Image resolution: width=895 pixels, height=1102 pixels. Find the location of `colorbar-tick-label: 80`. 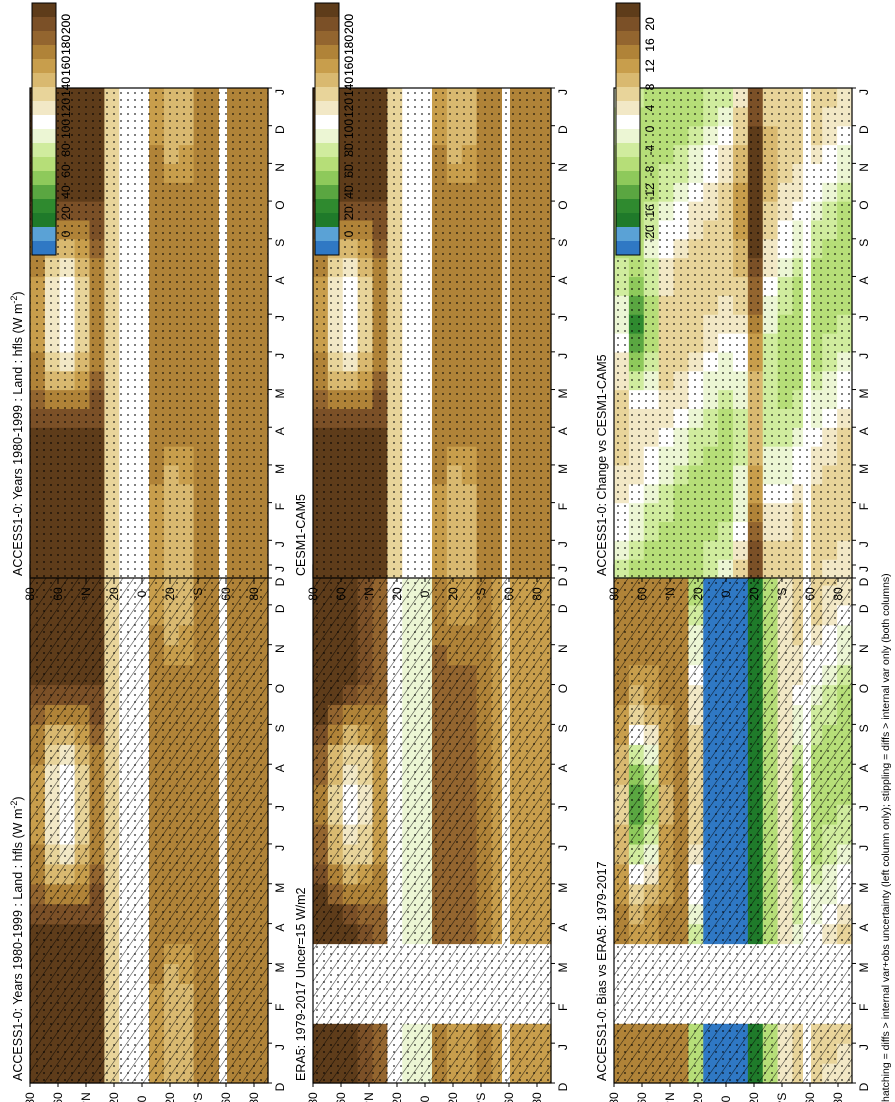

colorbar-tick-label: 80 is located at coordinates (66, 150).